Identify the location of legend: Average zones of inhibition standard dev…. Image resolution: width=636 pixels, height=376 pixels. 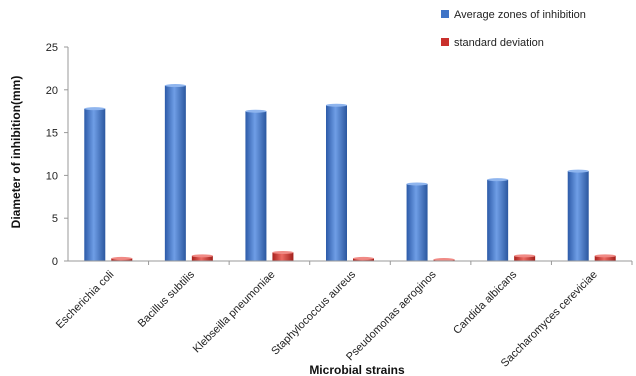
(513, 29).